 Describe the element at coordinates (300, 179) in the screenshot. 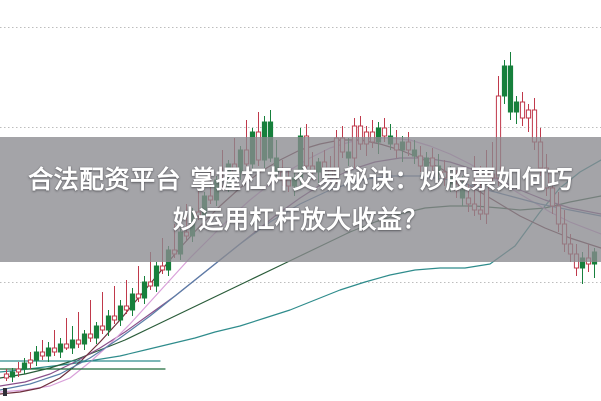

I see `title-line-1: 合法配资平台 掌握杠杆交易秘诀：炒股票如何巧` at that location.